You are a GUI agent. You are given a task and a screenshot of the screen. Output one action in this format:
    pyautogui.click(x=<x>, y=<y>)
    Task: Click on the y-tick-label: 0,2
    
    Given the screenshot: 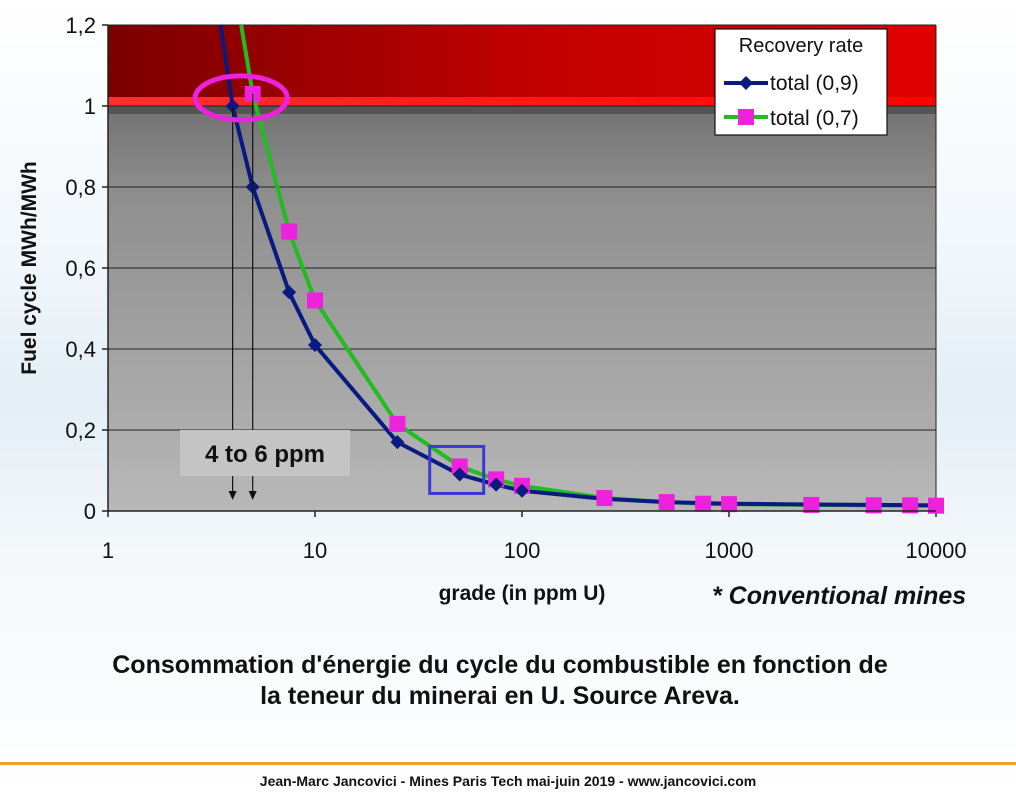 What is the action you would take?
    pyautogui.click(x=80, y=430)
    